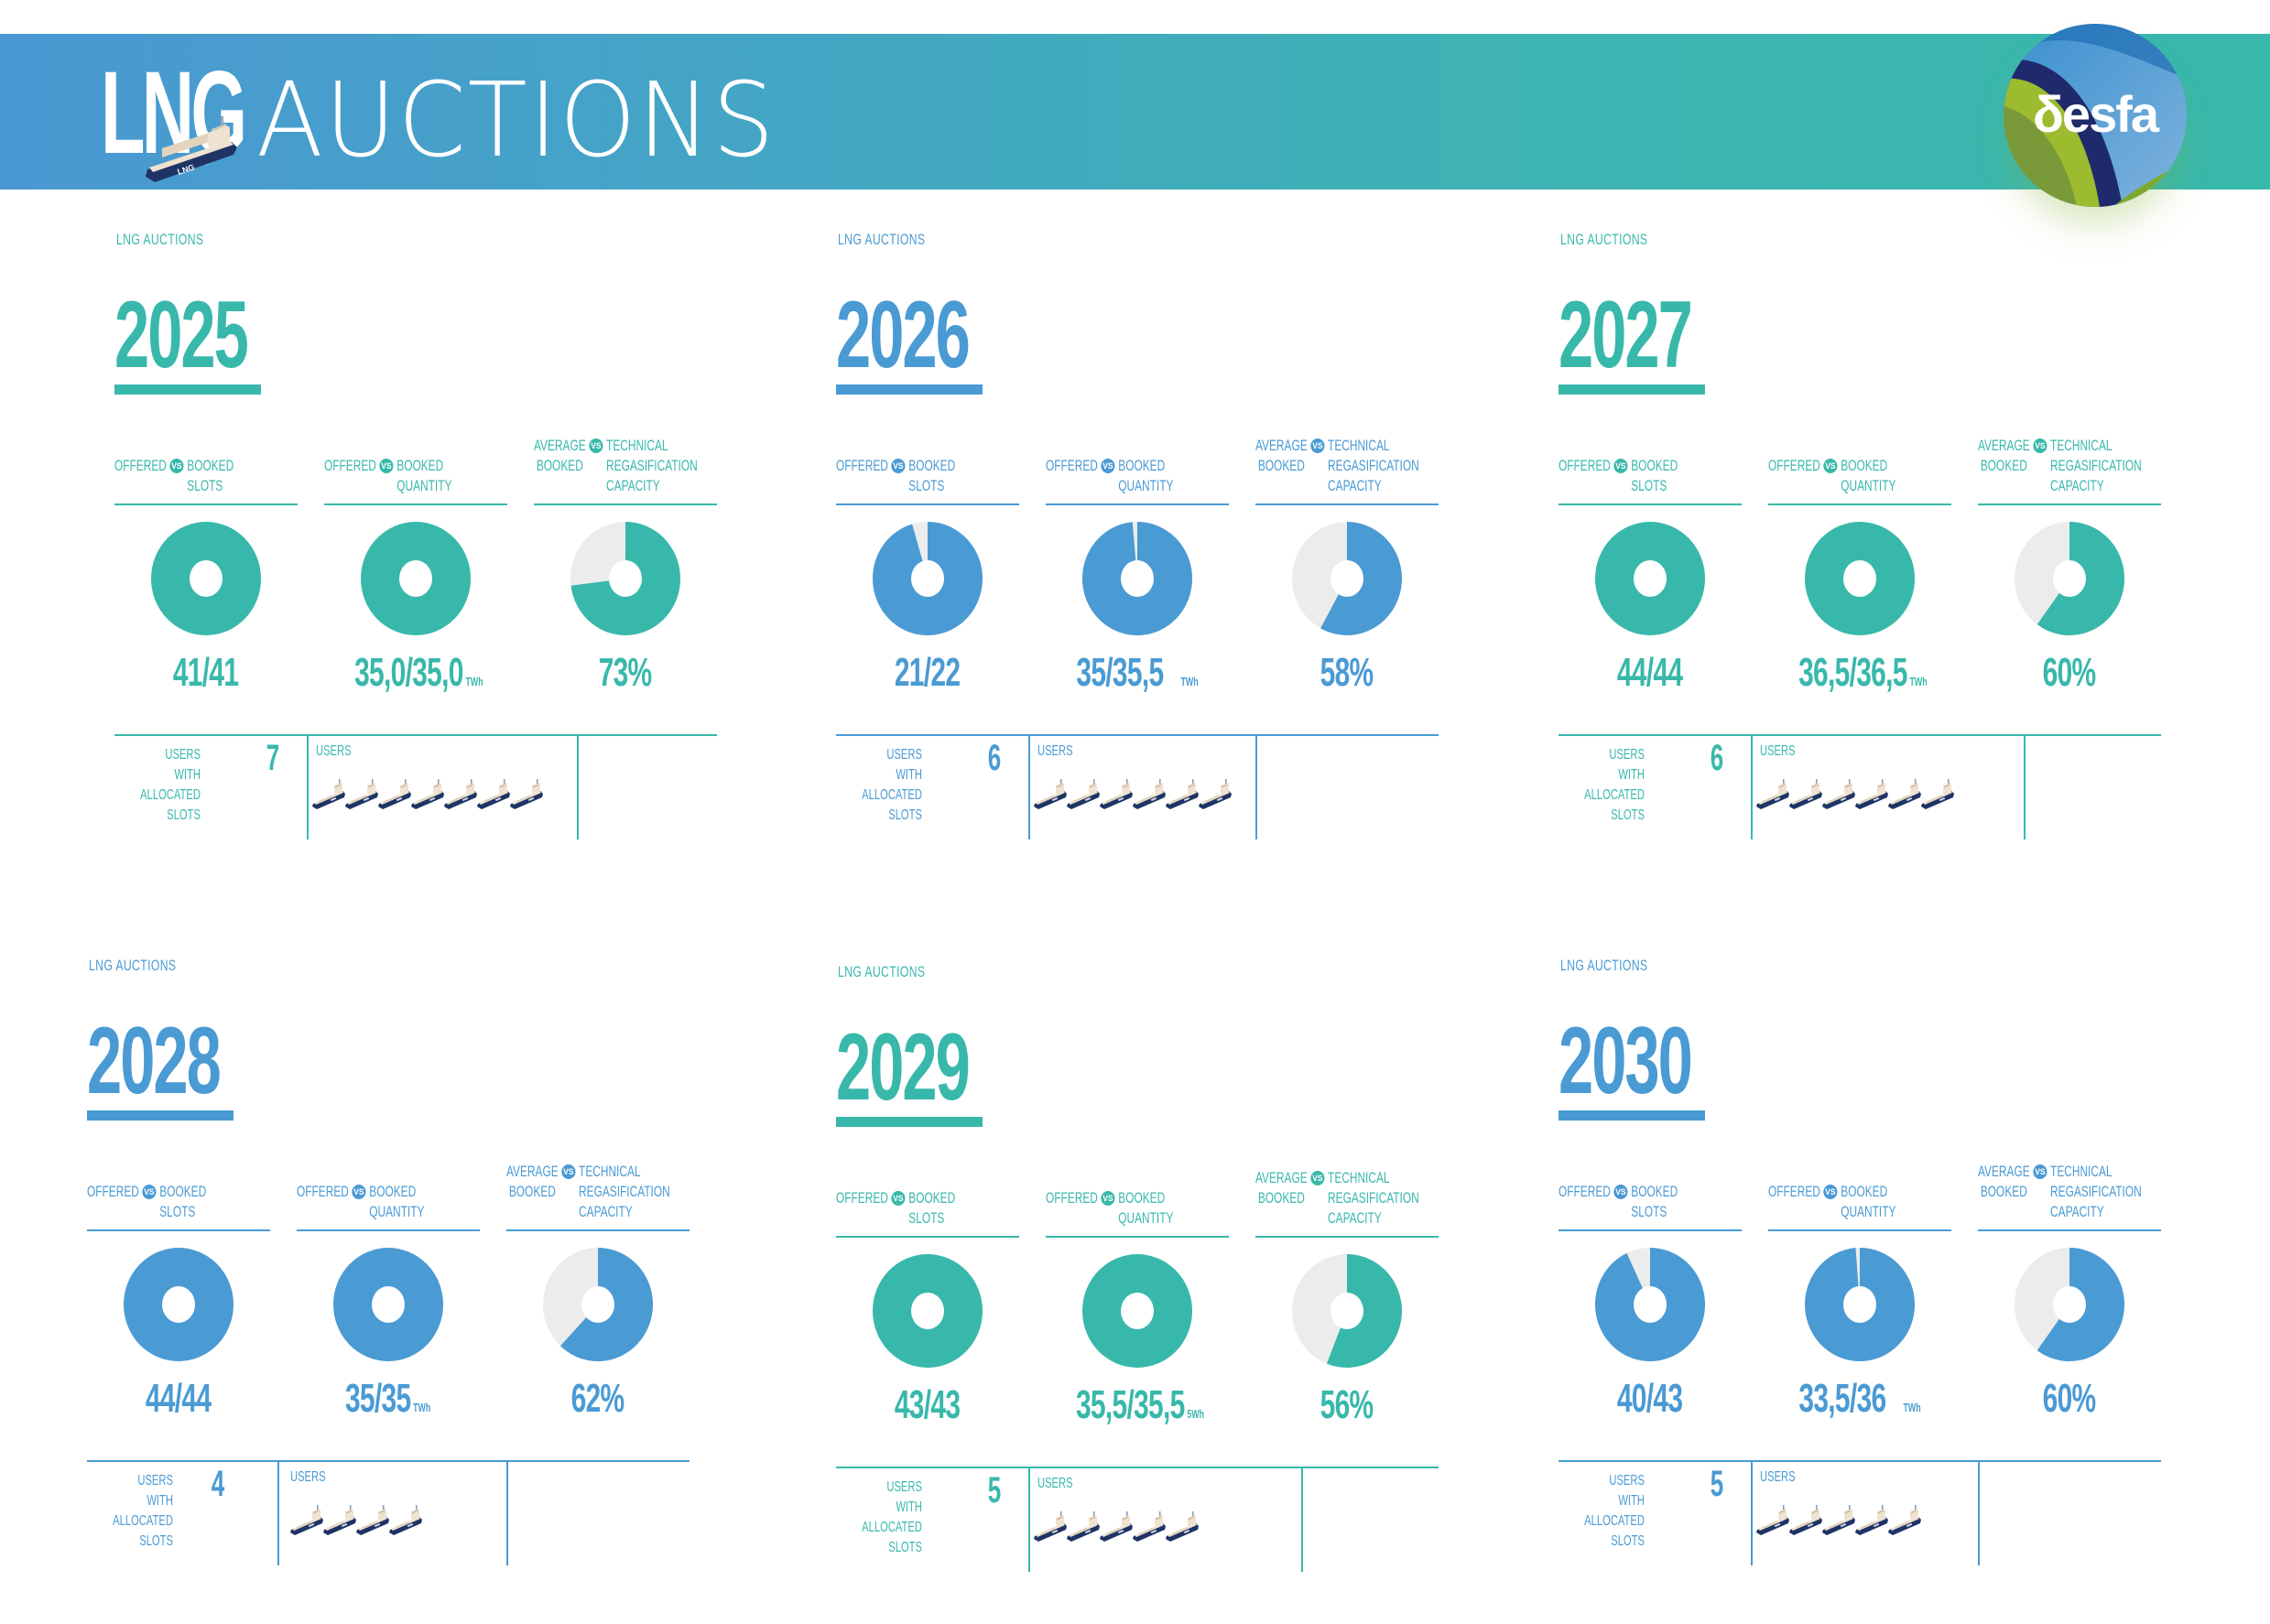 Image resolution: width=2270 pixels, height=1624 pixels. I want to click on quantity-value: 35,0/35,0, so click(408, 672).